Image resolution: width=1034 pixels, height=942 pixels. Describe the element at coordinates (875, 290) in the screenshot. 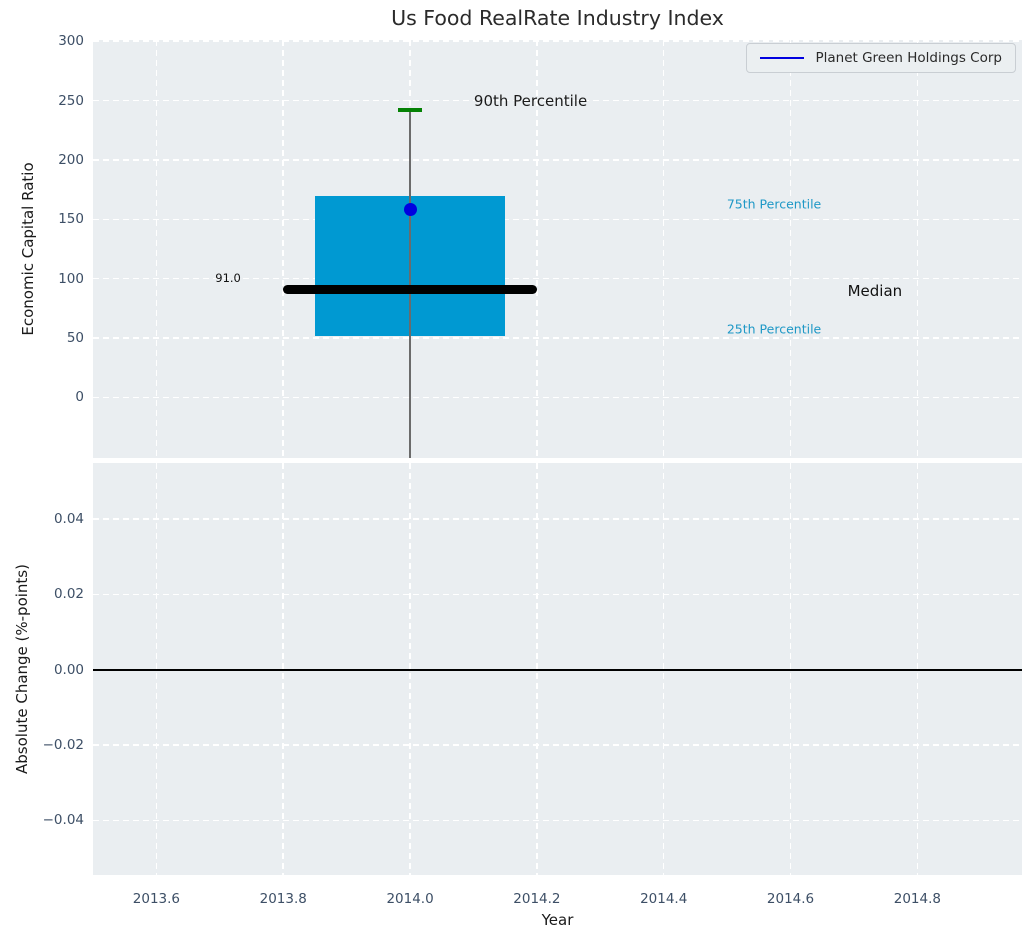

I see `annotation: Median` at that location.